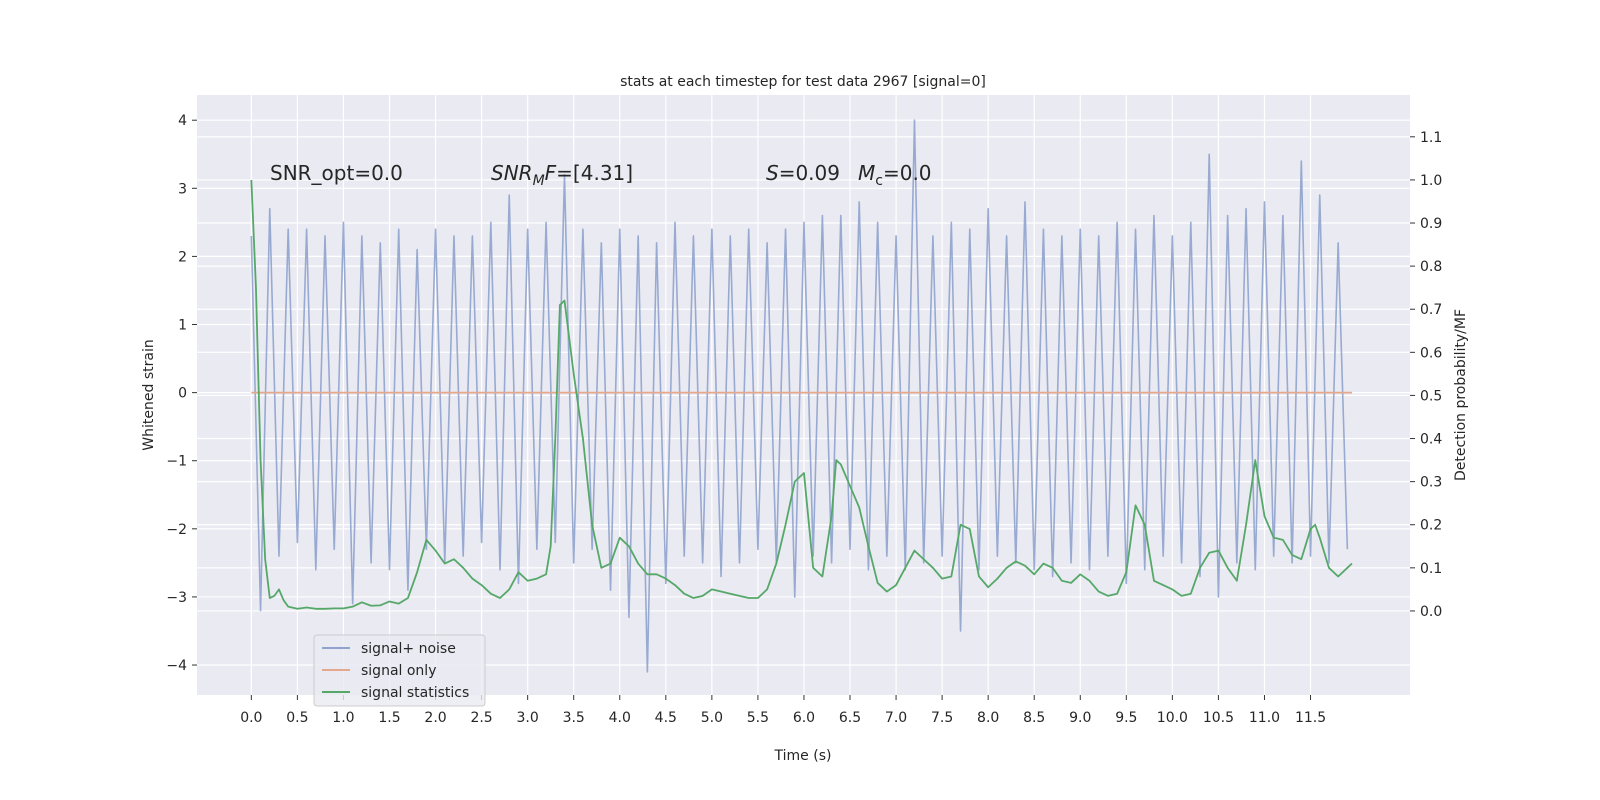 The height and width of the screenshot is (800, 1600). Describe the element at coordinates (182, 189) in the screenshot. I see `y-tick-label: 3` at that location.